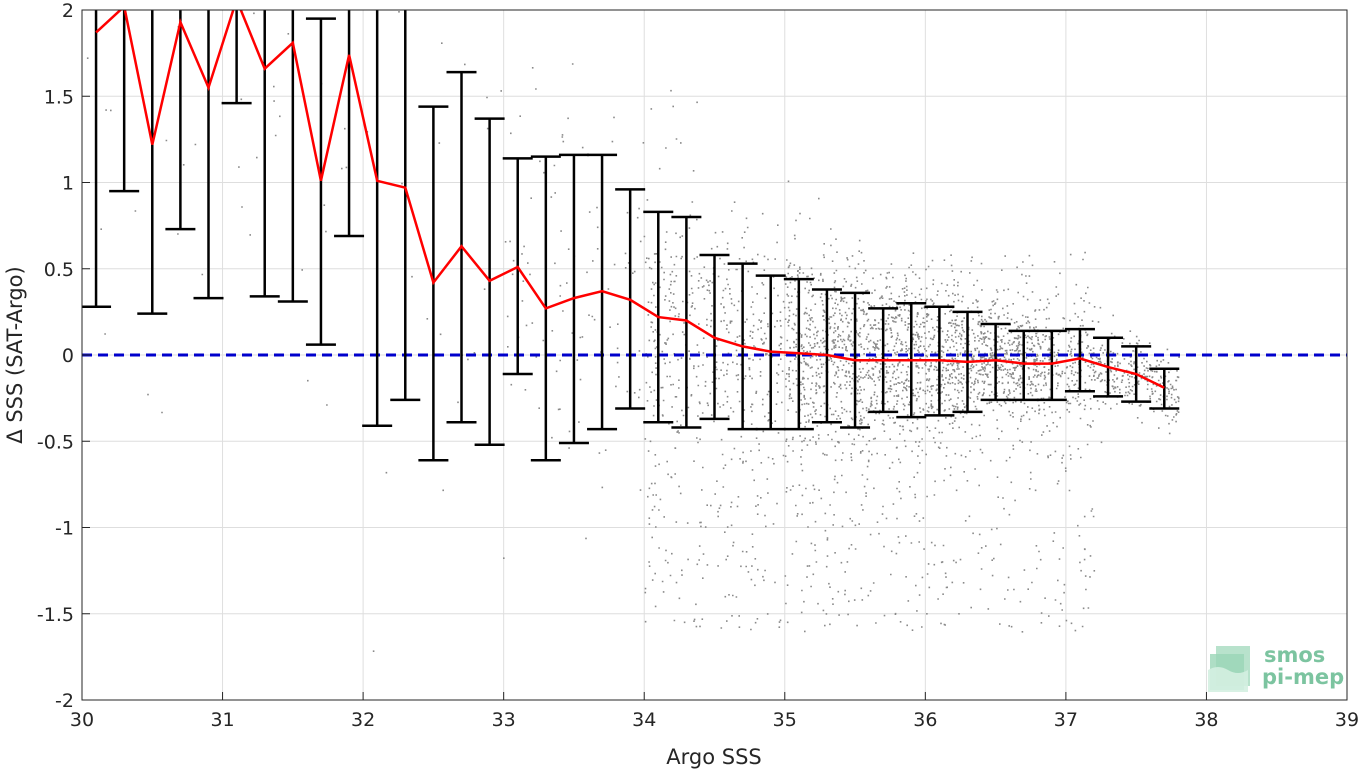 This screenshot has width=1360, height=770. Describe the element at coordinates (82, 720) in the screenshot. I see `x-tick-label: 30` at that location.